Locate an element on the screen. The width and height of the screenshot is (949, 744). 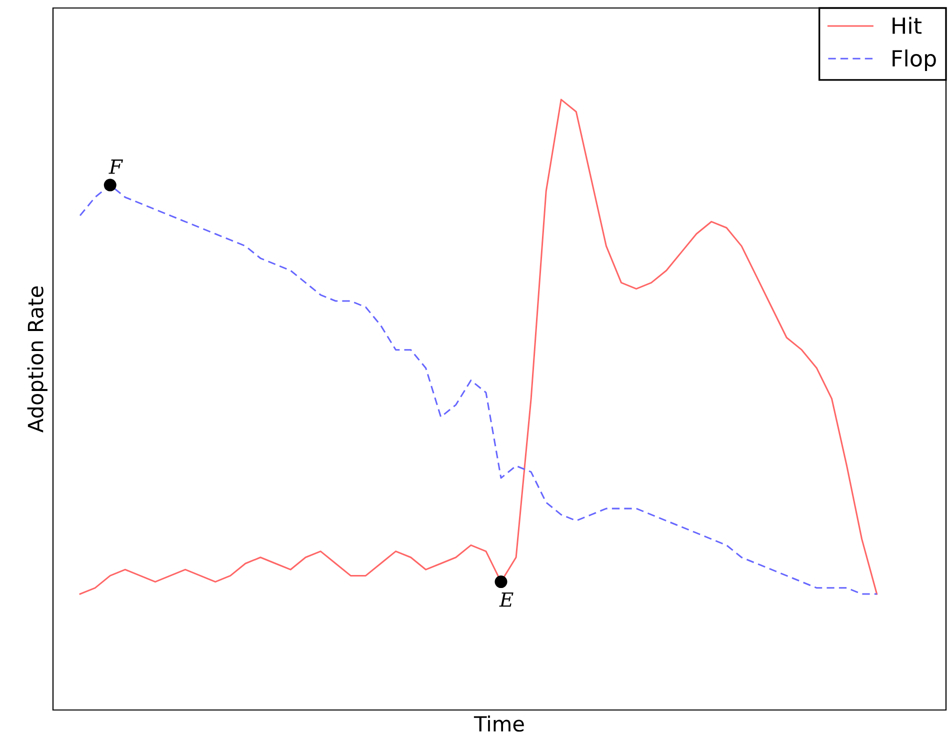
legend-label: Hit is located at coordinates (907, 25).